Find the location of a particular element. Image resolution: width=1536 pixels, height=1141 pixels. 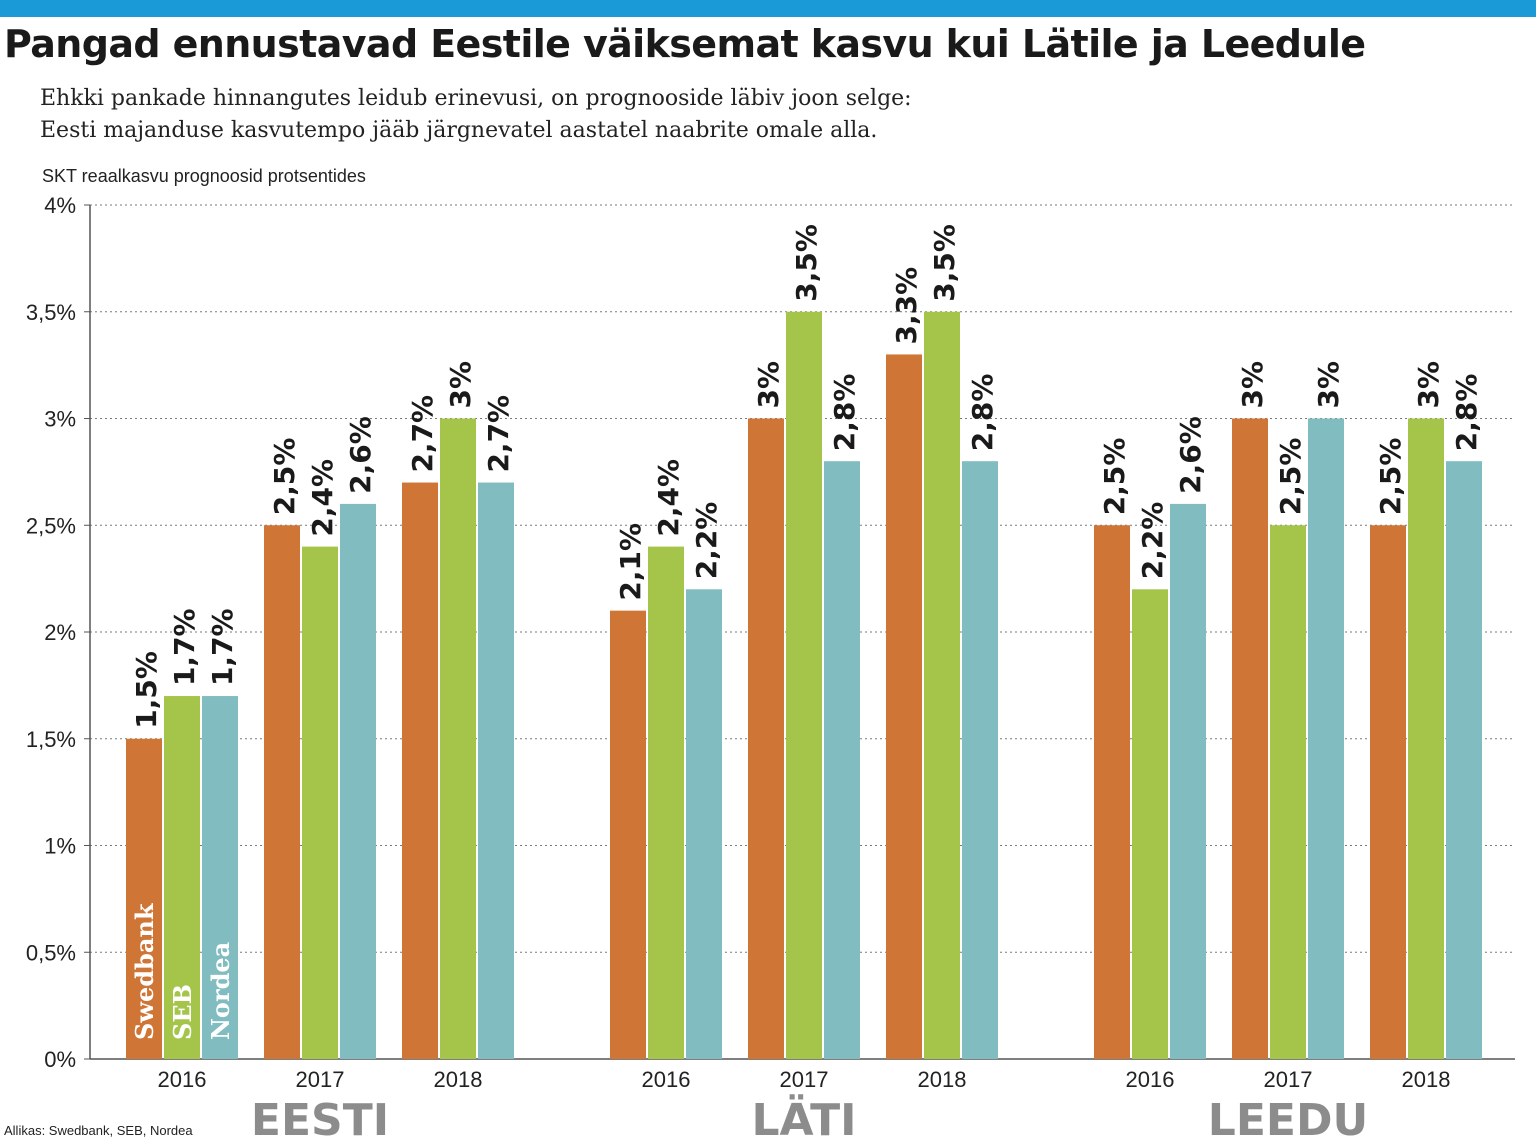

group-label: LEEDU is located at coordinates (1288, 1118).